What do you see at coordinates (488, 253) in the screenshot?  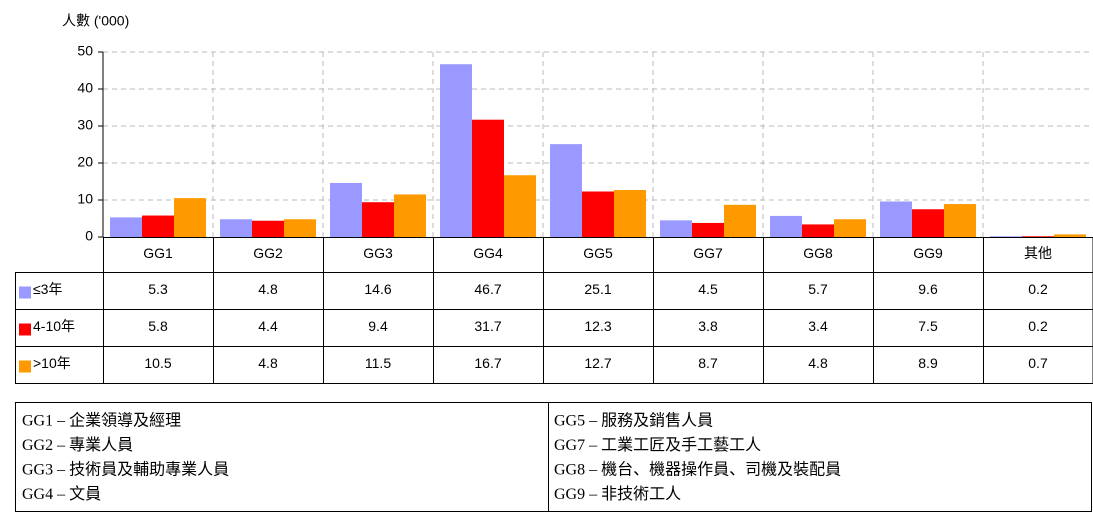 I see `x-tick-label: GG4` at bounding box center [488, 253].